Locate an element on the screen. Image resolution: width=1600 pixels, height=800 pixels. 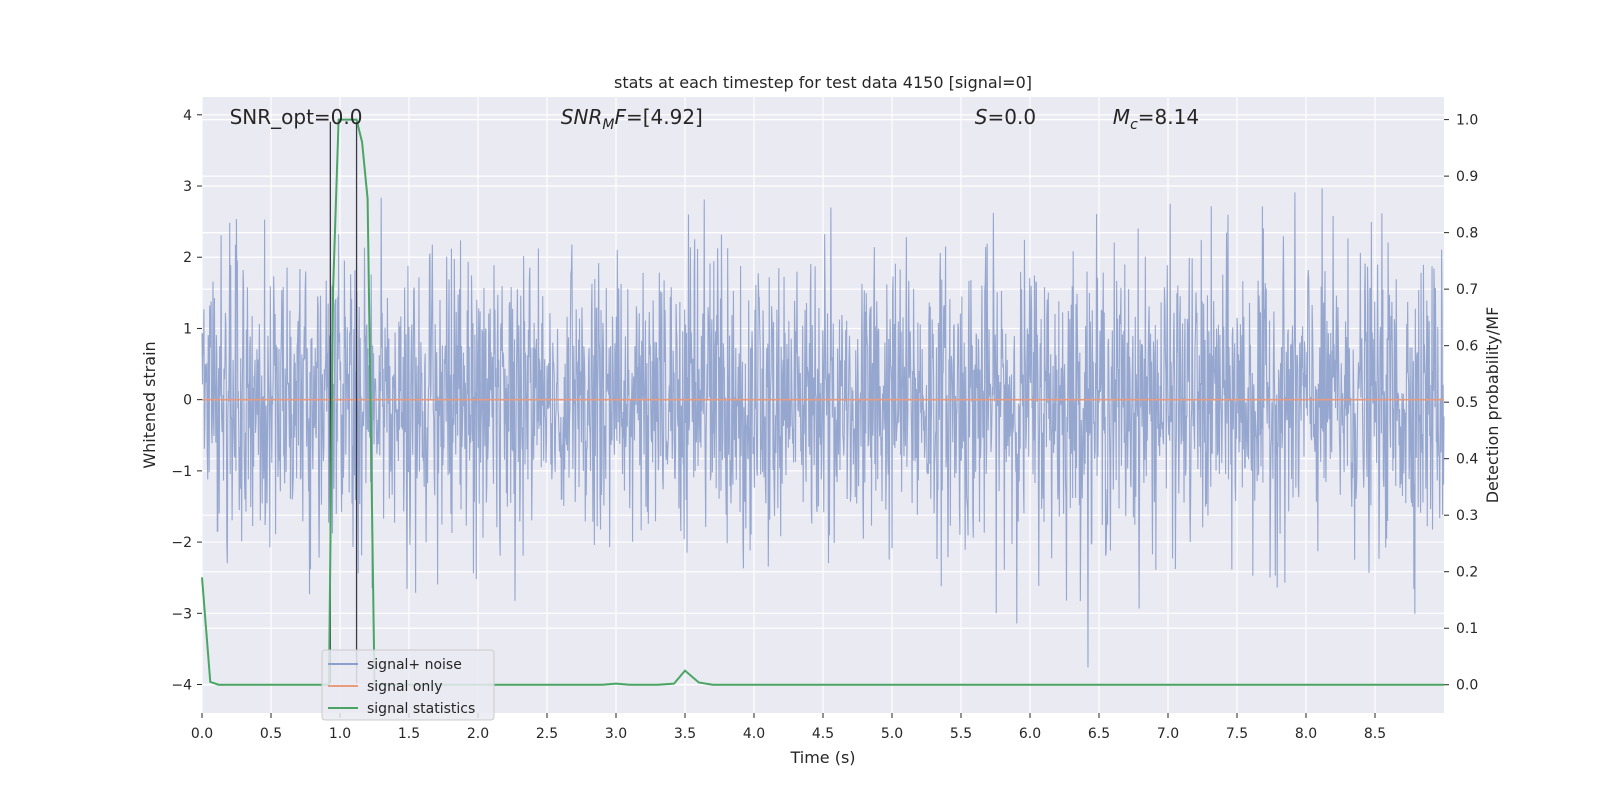
y-right-tick-label: 0.9 is located at coordinates (1467, 177).